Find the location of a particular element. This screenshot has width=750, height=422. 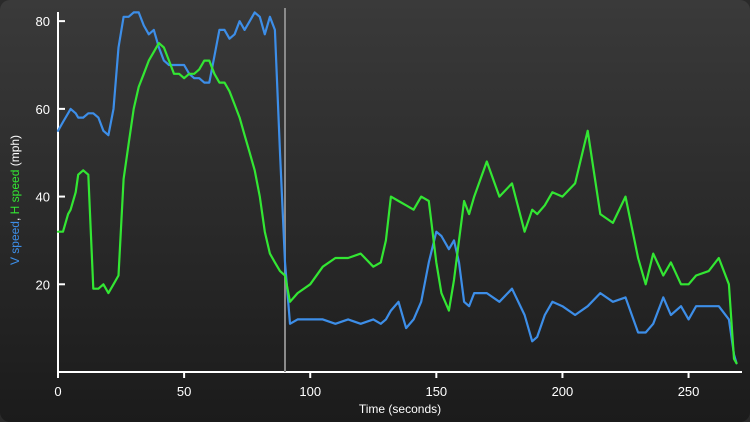

x-axis-title: Time (seconds) is located at coordinates (400, 409).